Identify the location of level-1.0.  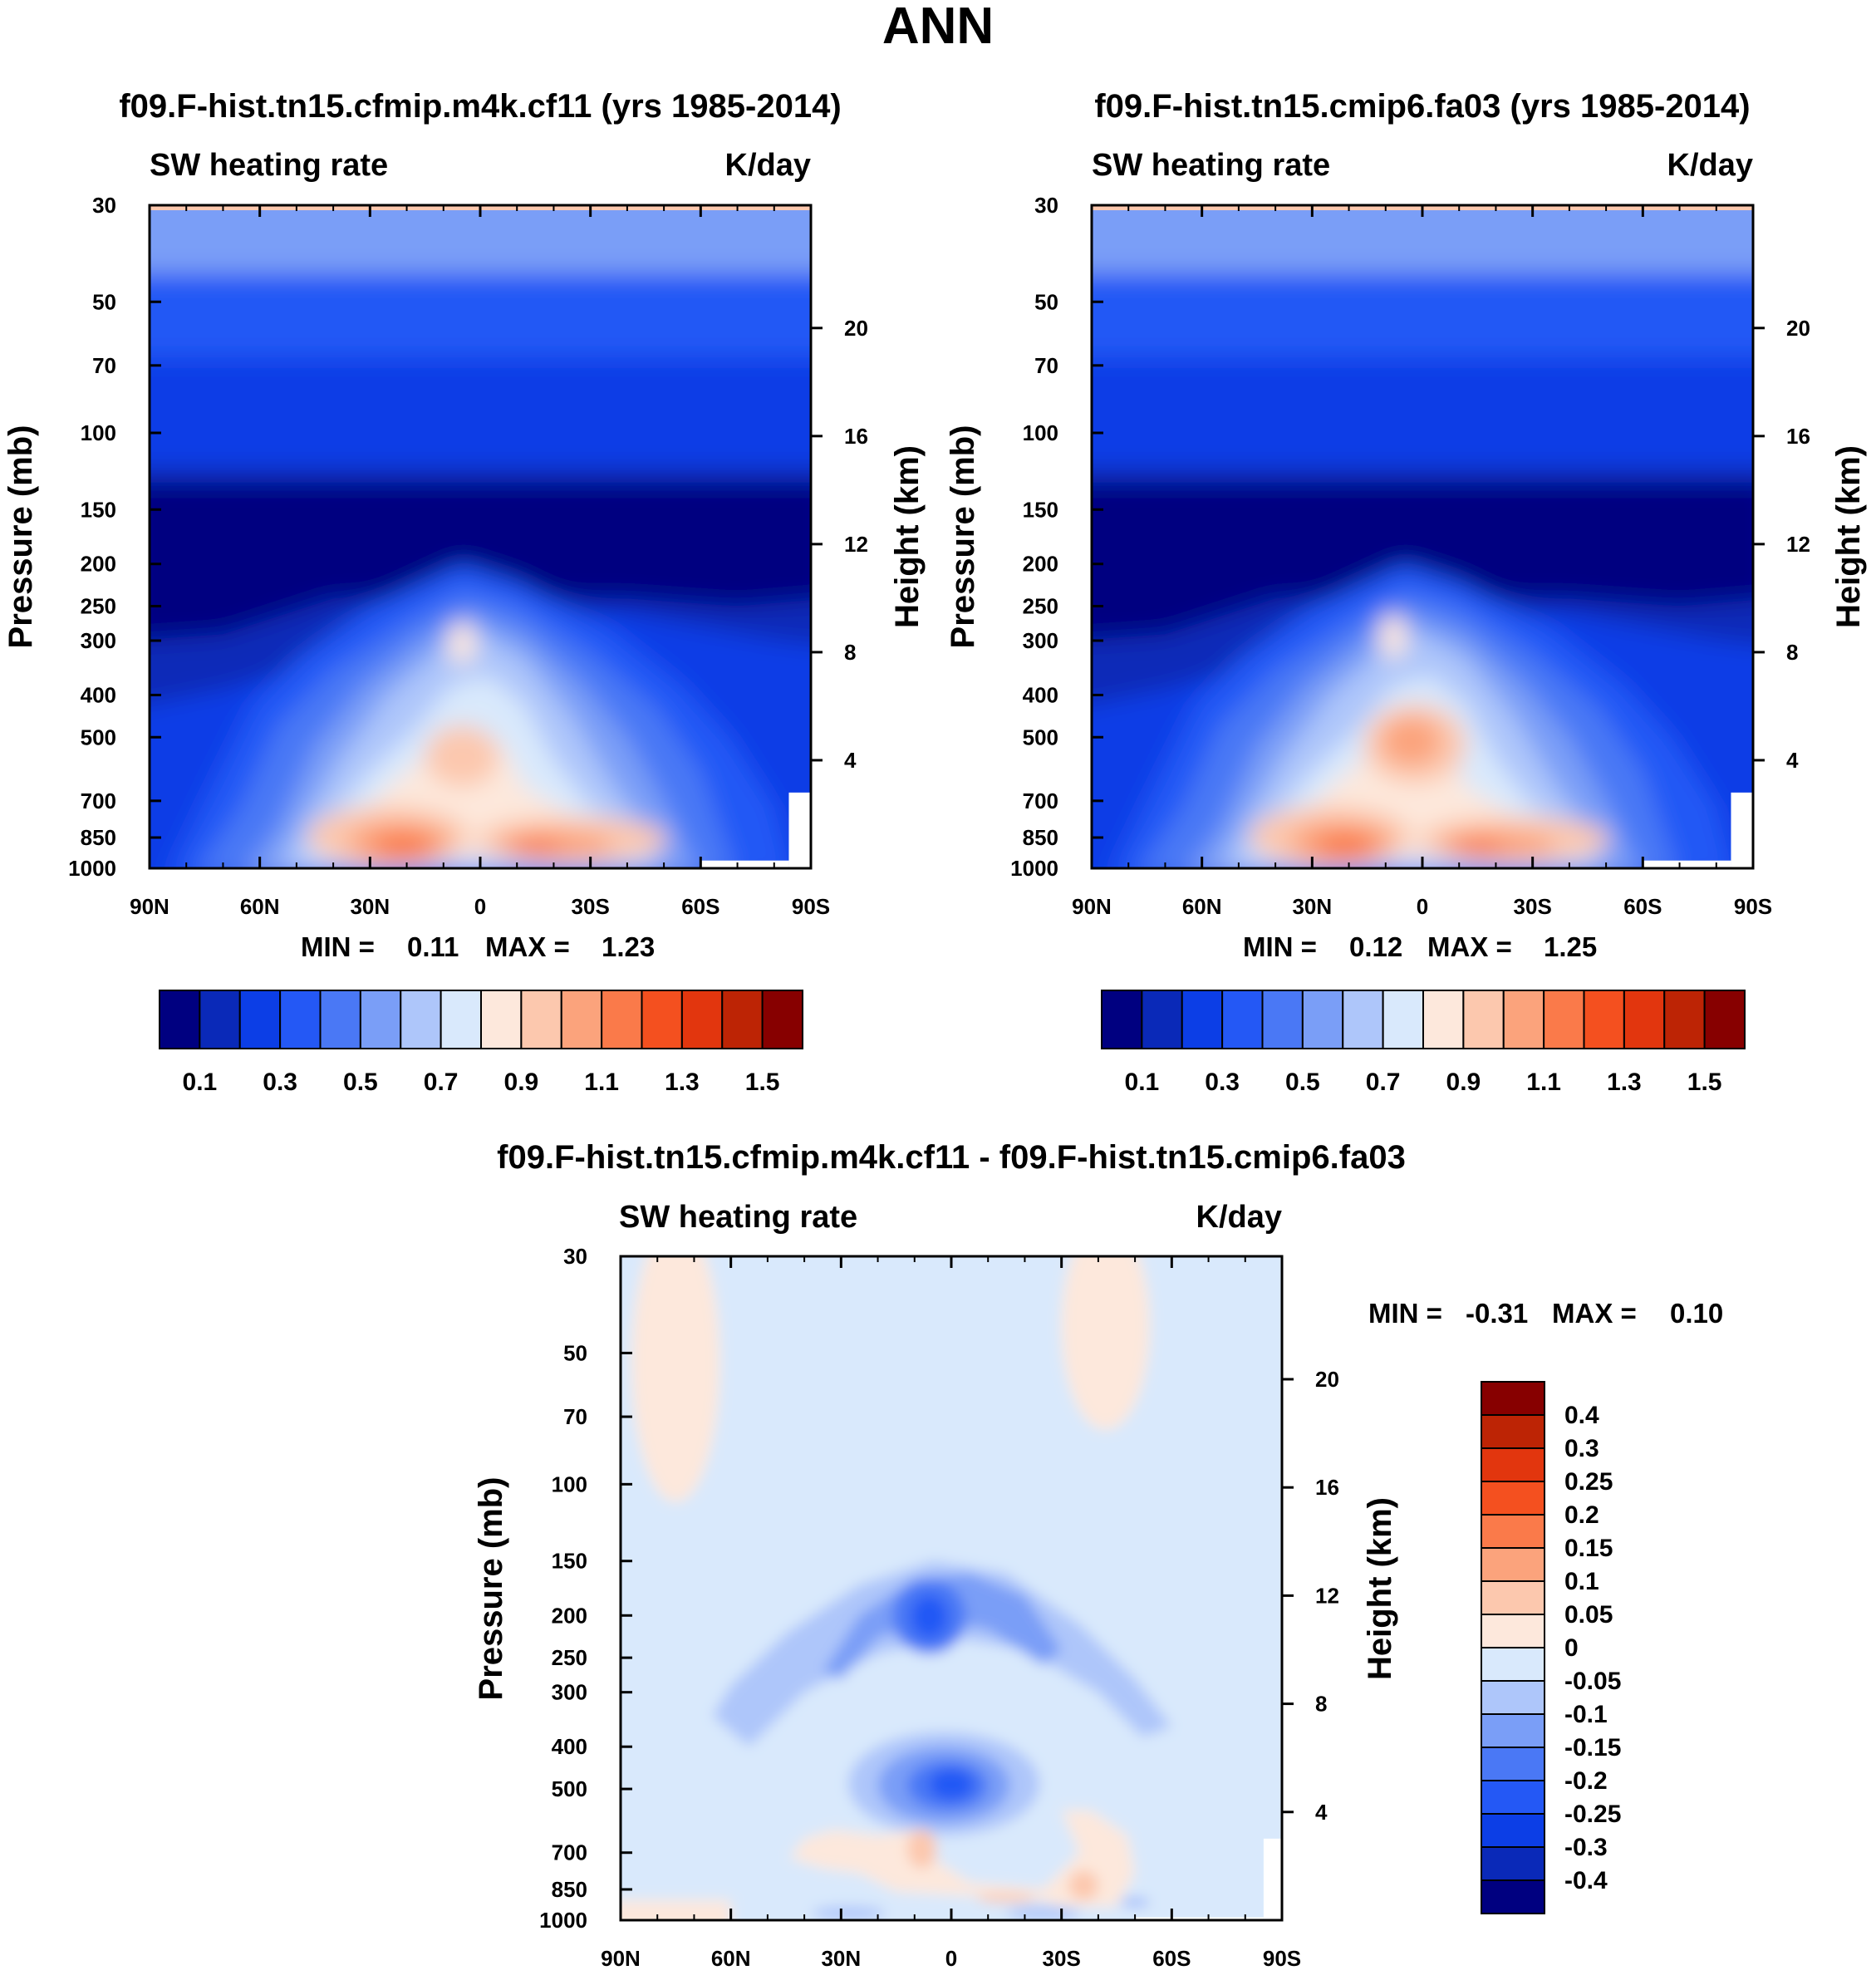
(462, 756).